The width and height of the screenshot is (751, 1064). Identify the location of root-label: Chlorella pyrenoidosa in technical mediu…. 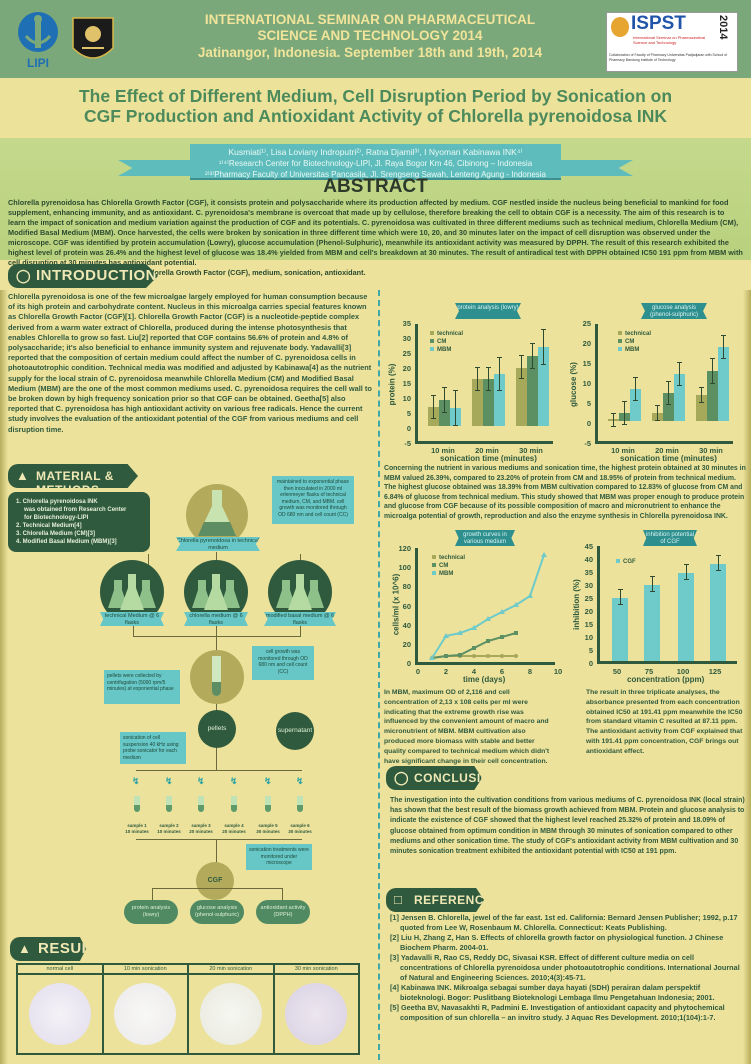
(218, 544).